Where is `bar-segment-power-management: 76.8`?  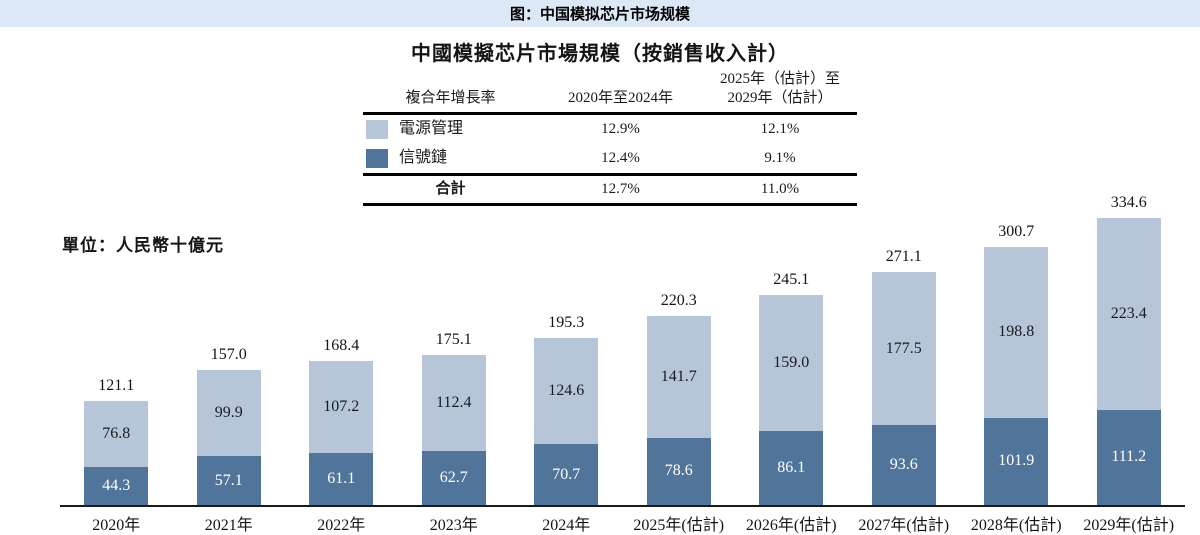
bar-segment-power-management: 76.8 is located at coordinates (116, 434).